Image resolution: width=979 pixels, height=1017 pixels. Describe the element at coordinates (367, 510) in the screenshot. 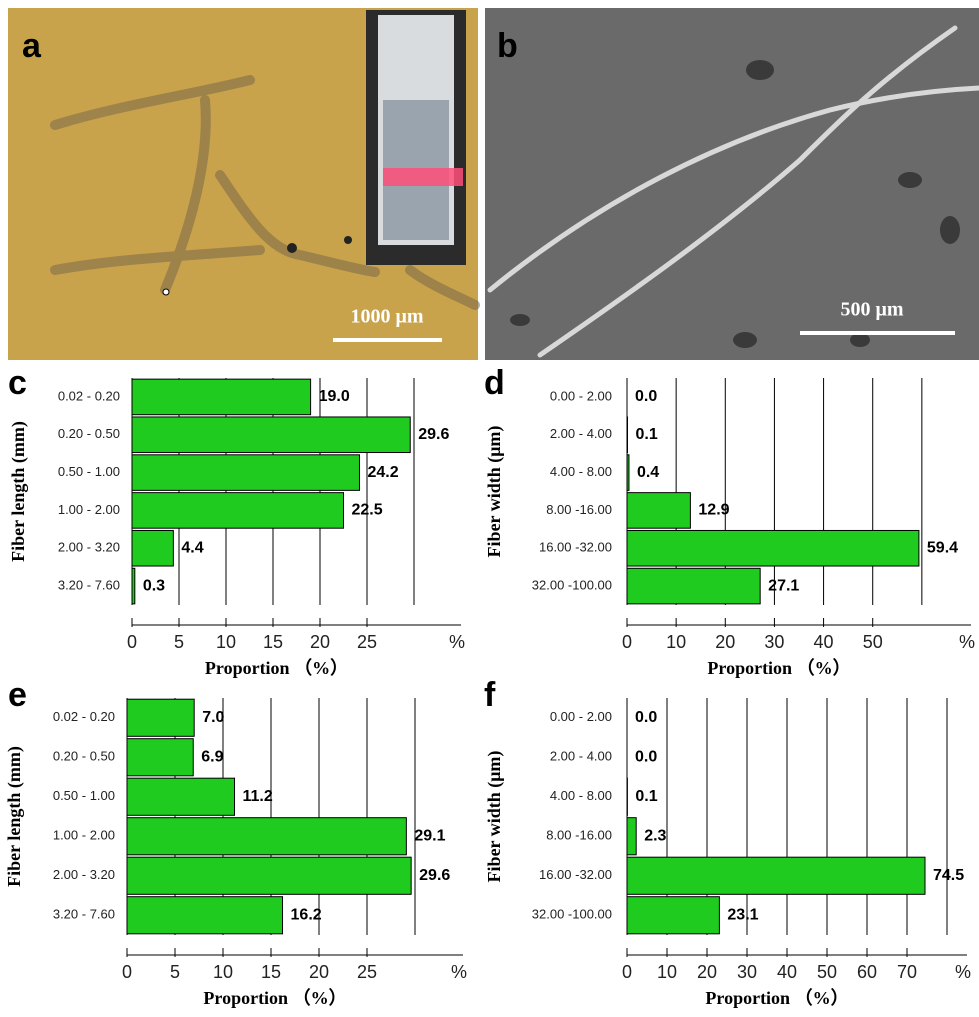

I see `value-label: 22.5` at that location.